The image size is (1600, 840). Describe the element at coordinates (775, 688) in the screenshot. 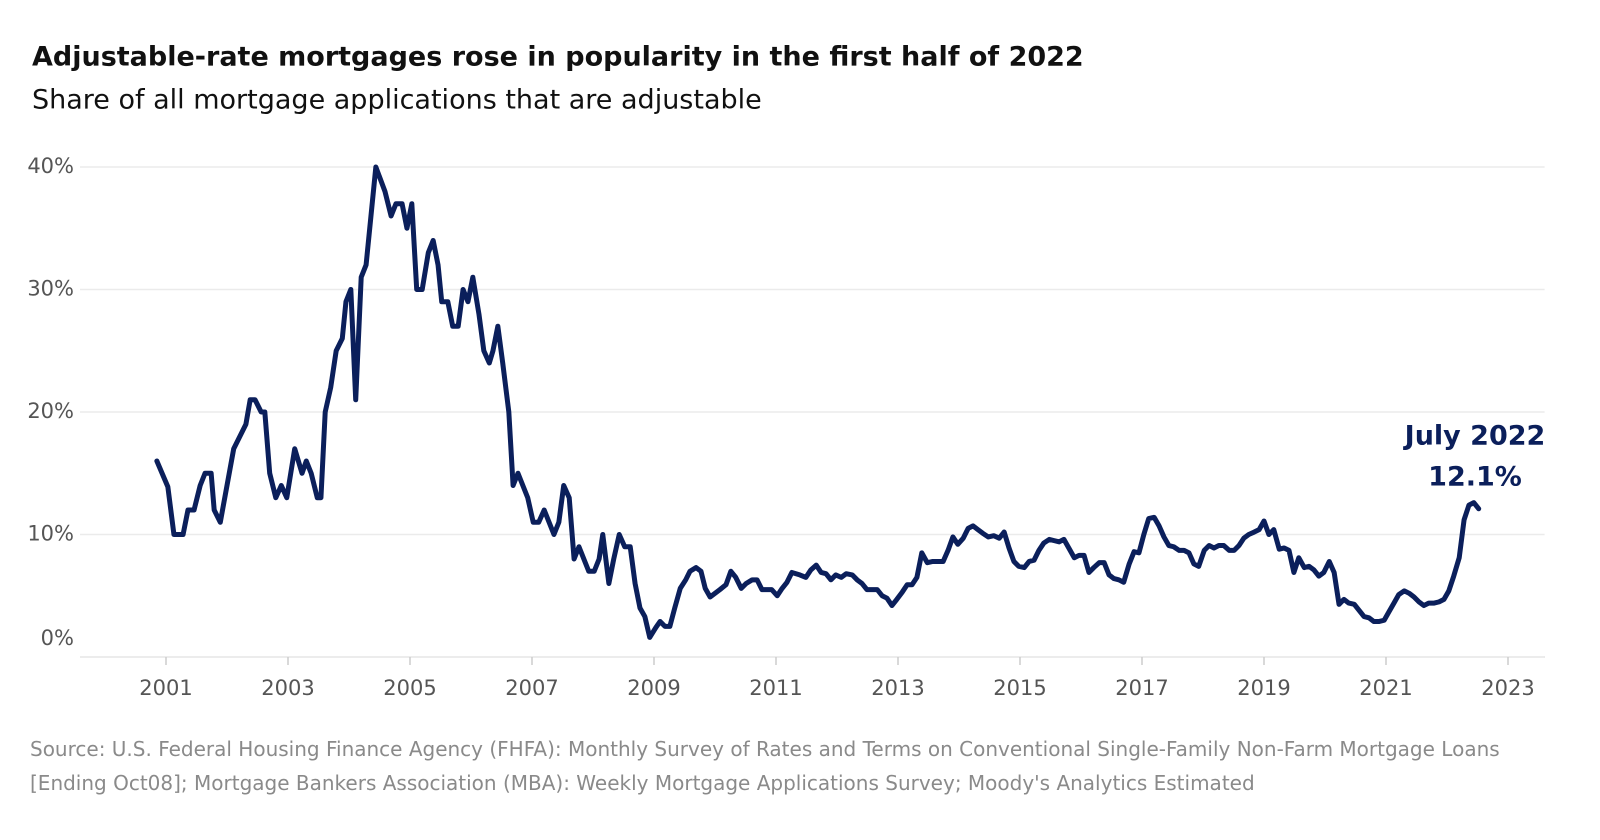

I see `x-tick-label: 2011` at that location.